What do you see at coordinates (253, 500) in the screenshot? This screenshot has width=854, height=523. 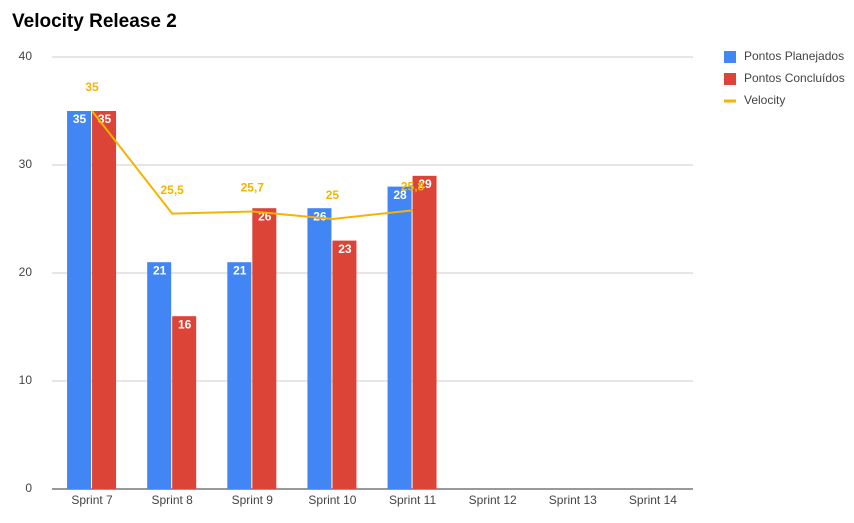 I see `x-tick-label: Sprint 9` at bounding box center [253, 500].